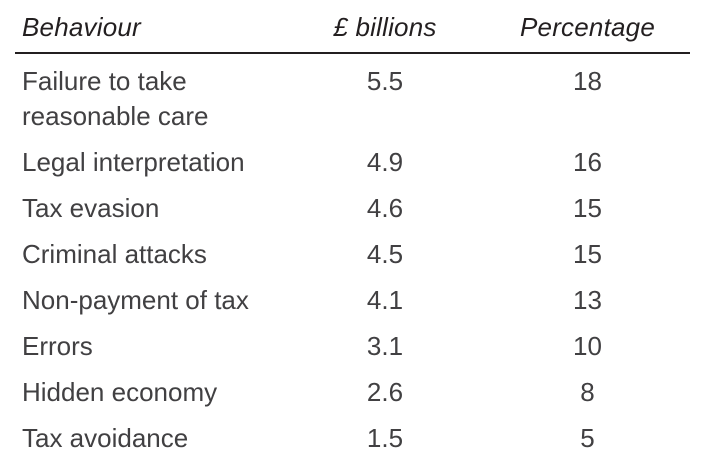 The height and width of the screenshot is (466, 702). I want to click on table-row: Non-payment of tax 4.1 13, so click(352, 296).